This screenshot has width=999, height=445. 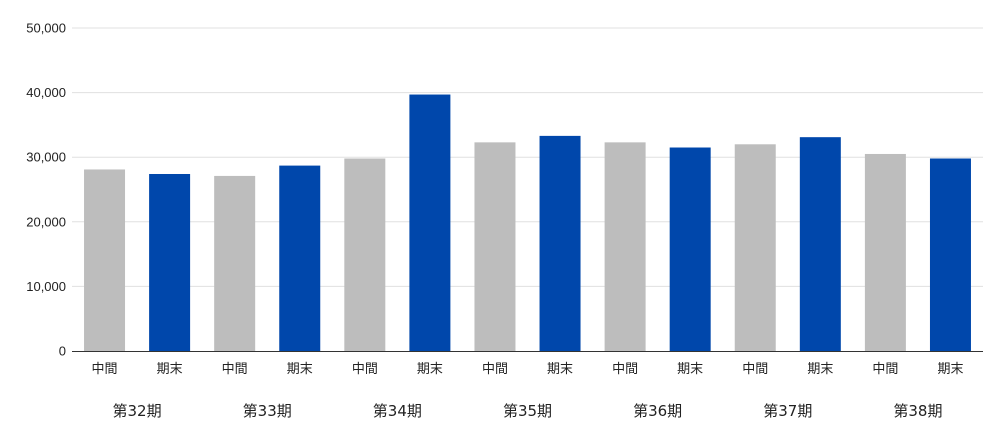 I want to click on x-group-label: 第38期, so click(x=917, y=411).